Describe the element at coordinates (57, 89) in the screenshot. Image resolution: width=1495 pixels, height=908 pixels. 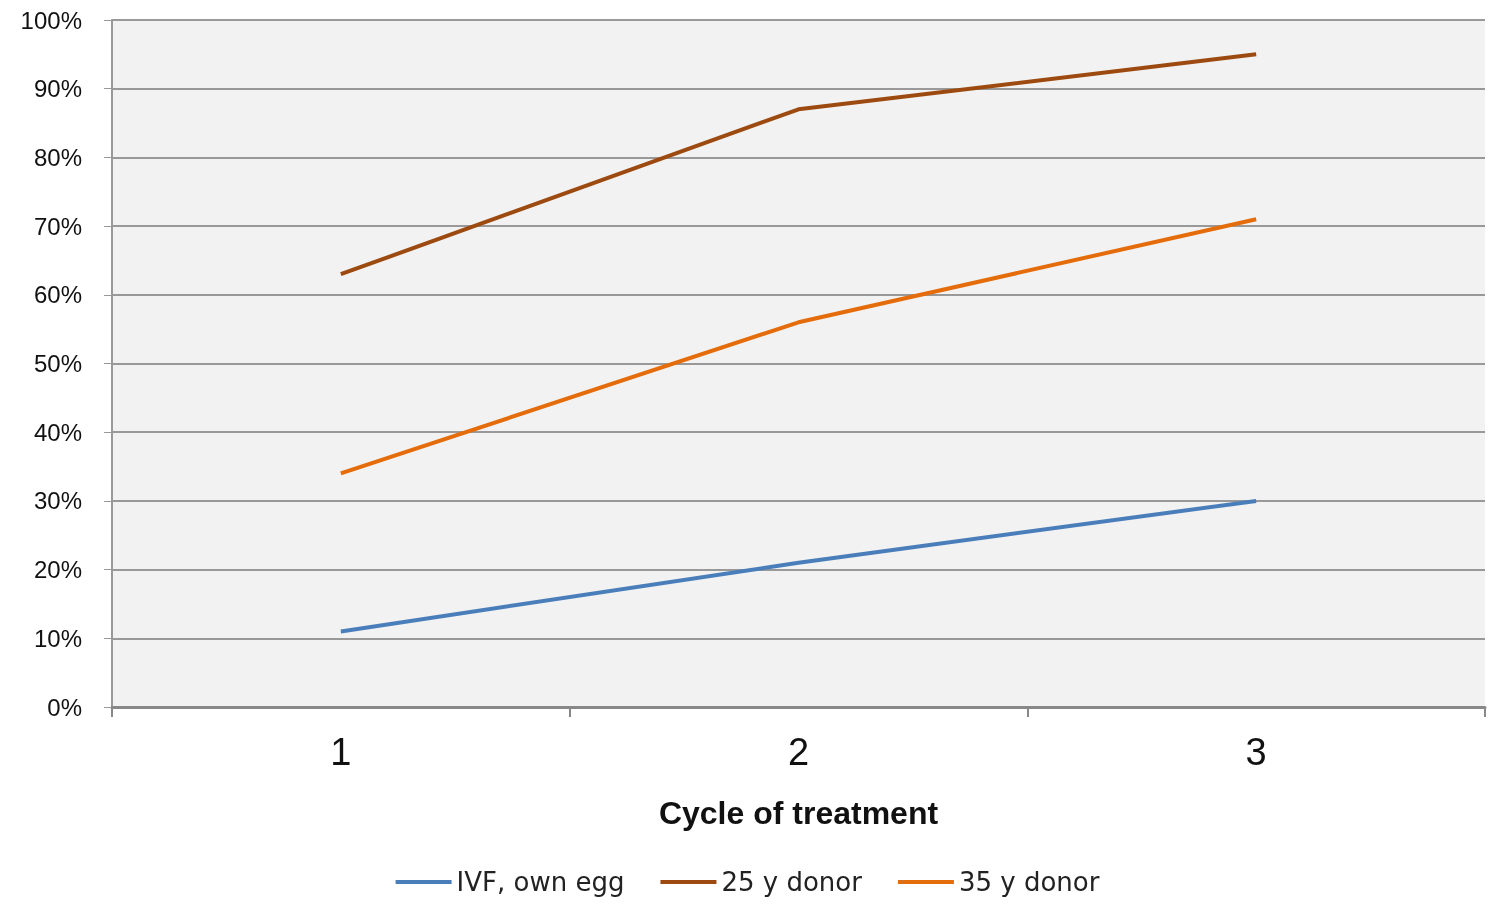
I see `y-tick-label: 90%` at that location.